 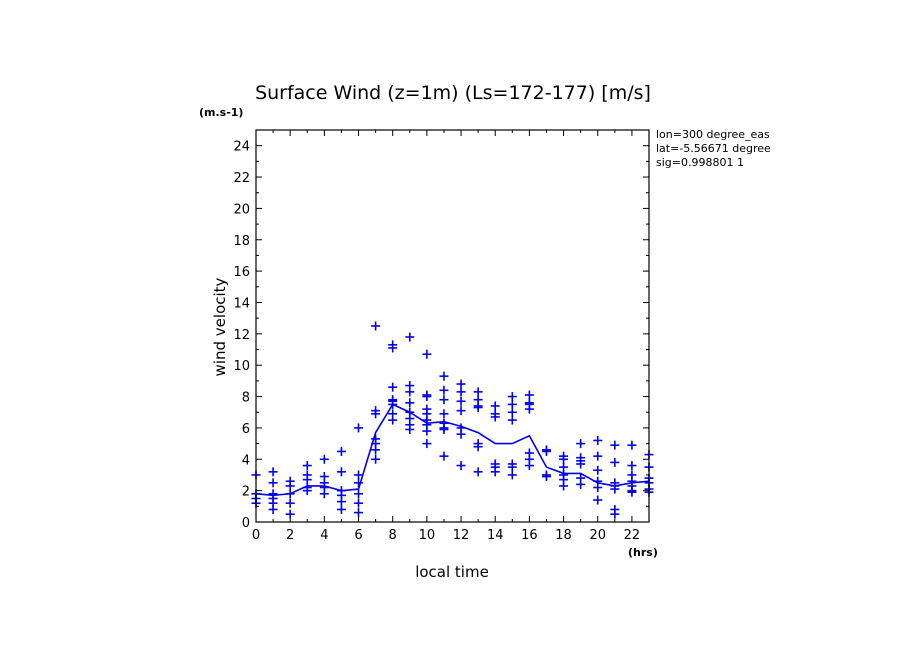 I want to click on x-tick-label: 18, so click(x=563, y=535).